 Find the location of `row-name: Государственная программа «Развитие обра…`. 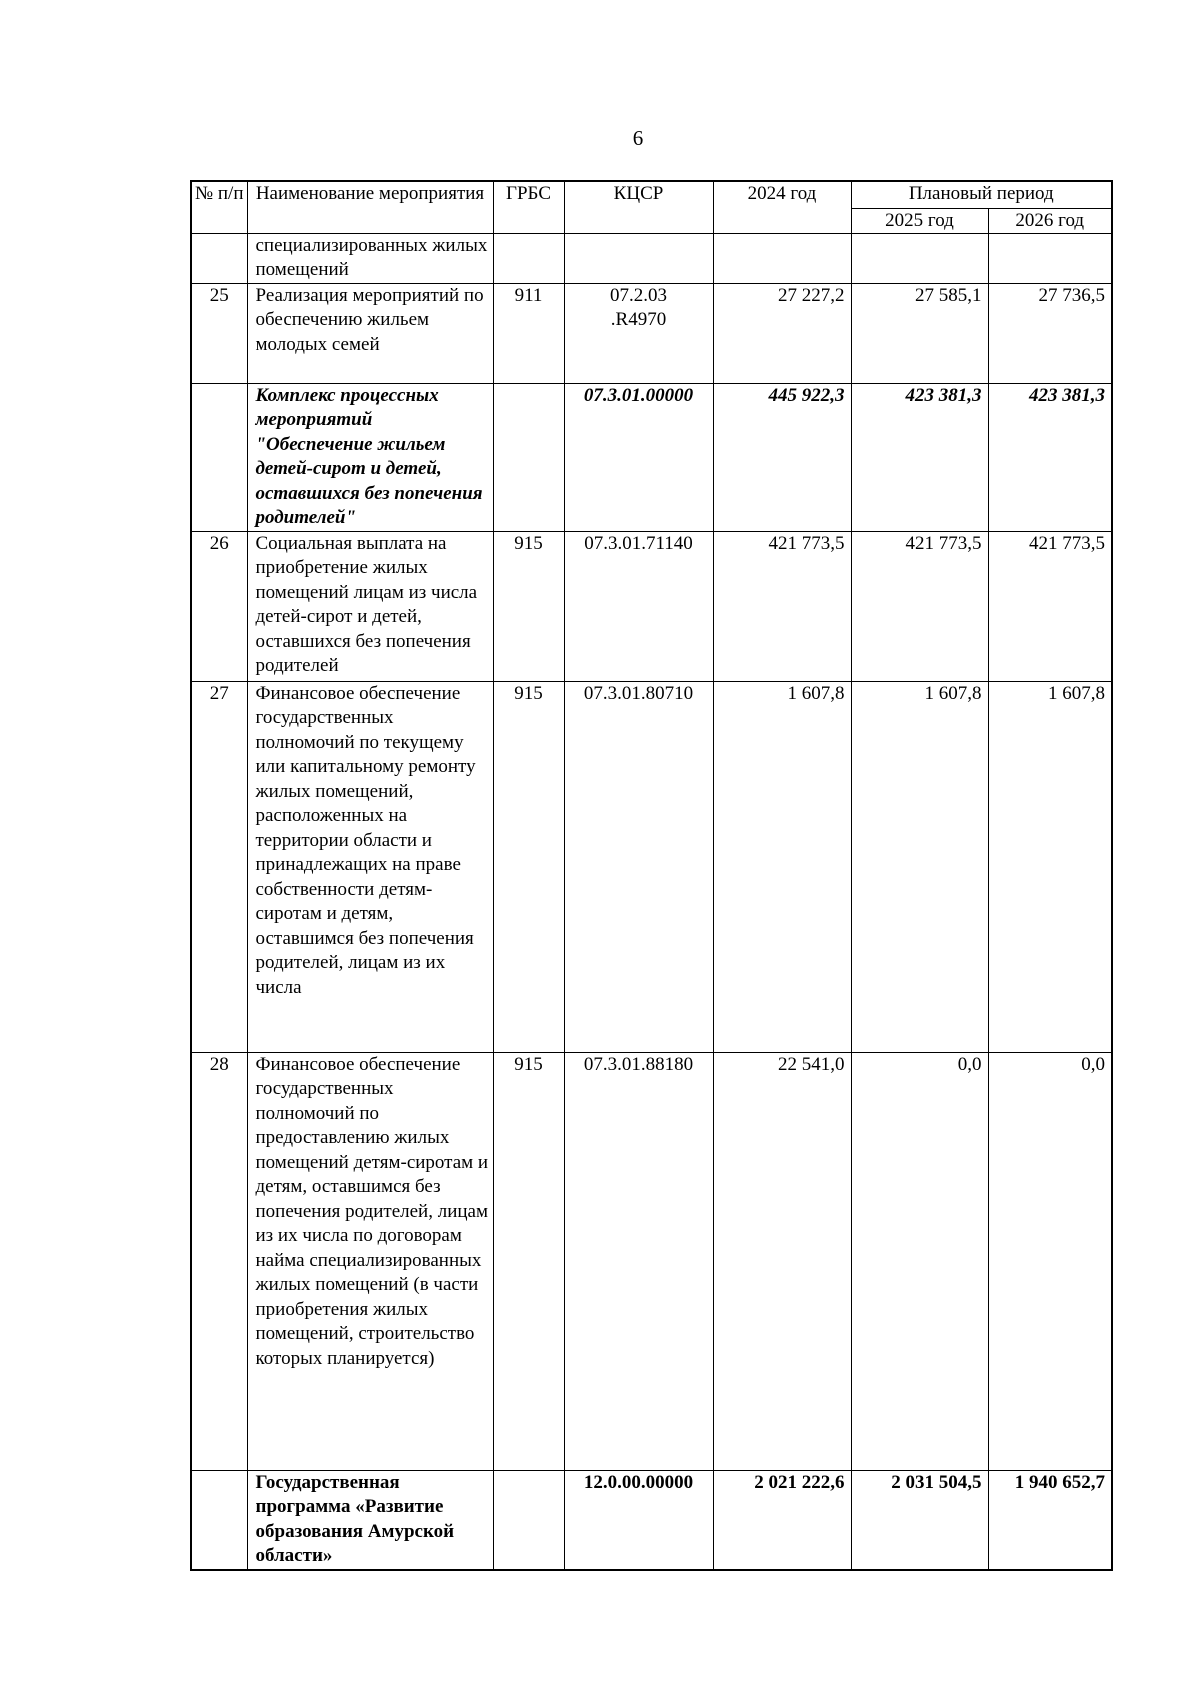

row-name: Государственная программа «Развитие обра… is located at coordinates (370, 1519).